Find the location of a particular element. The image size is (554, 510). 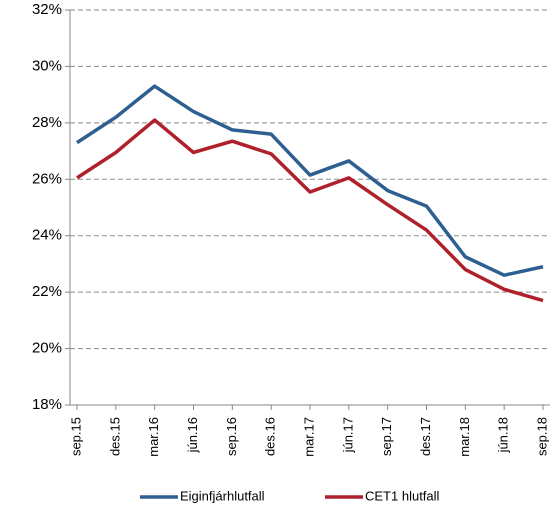

x-tick-label: des.15 is located at coordinates (114, 436).